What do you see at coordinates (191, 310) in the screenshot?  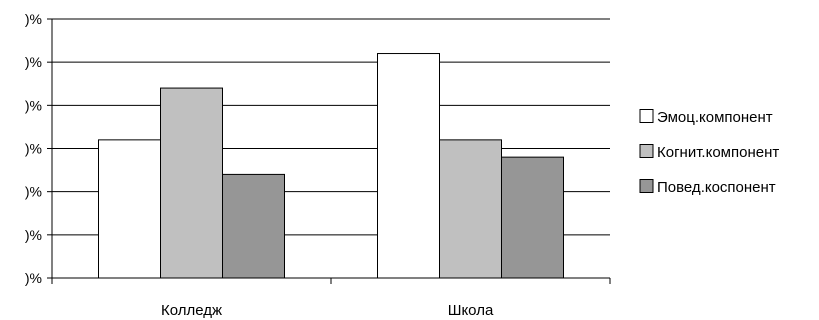 I see `x-category-label: Колледж` at bounding box center [191, 310].